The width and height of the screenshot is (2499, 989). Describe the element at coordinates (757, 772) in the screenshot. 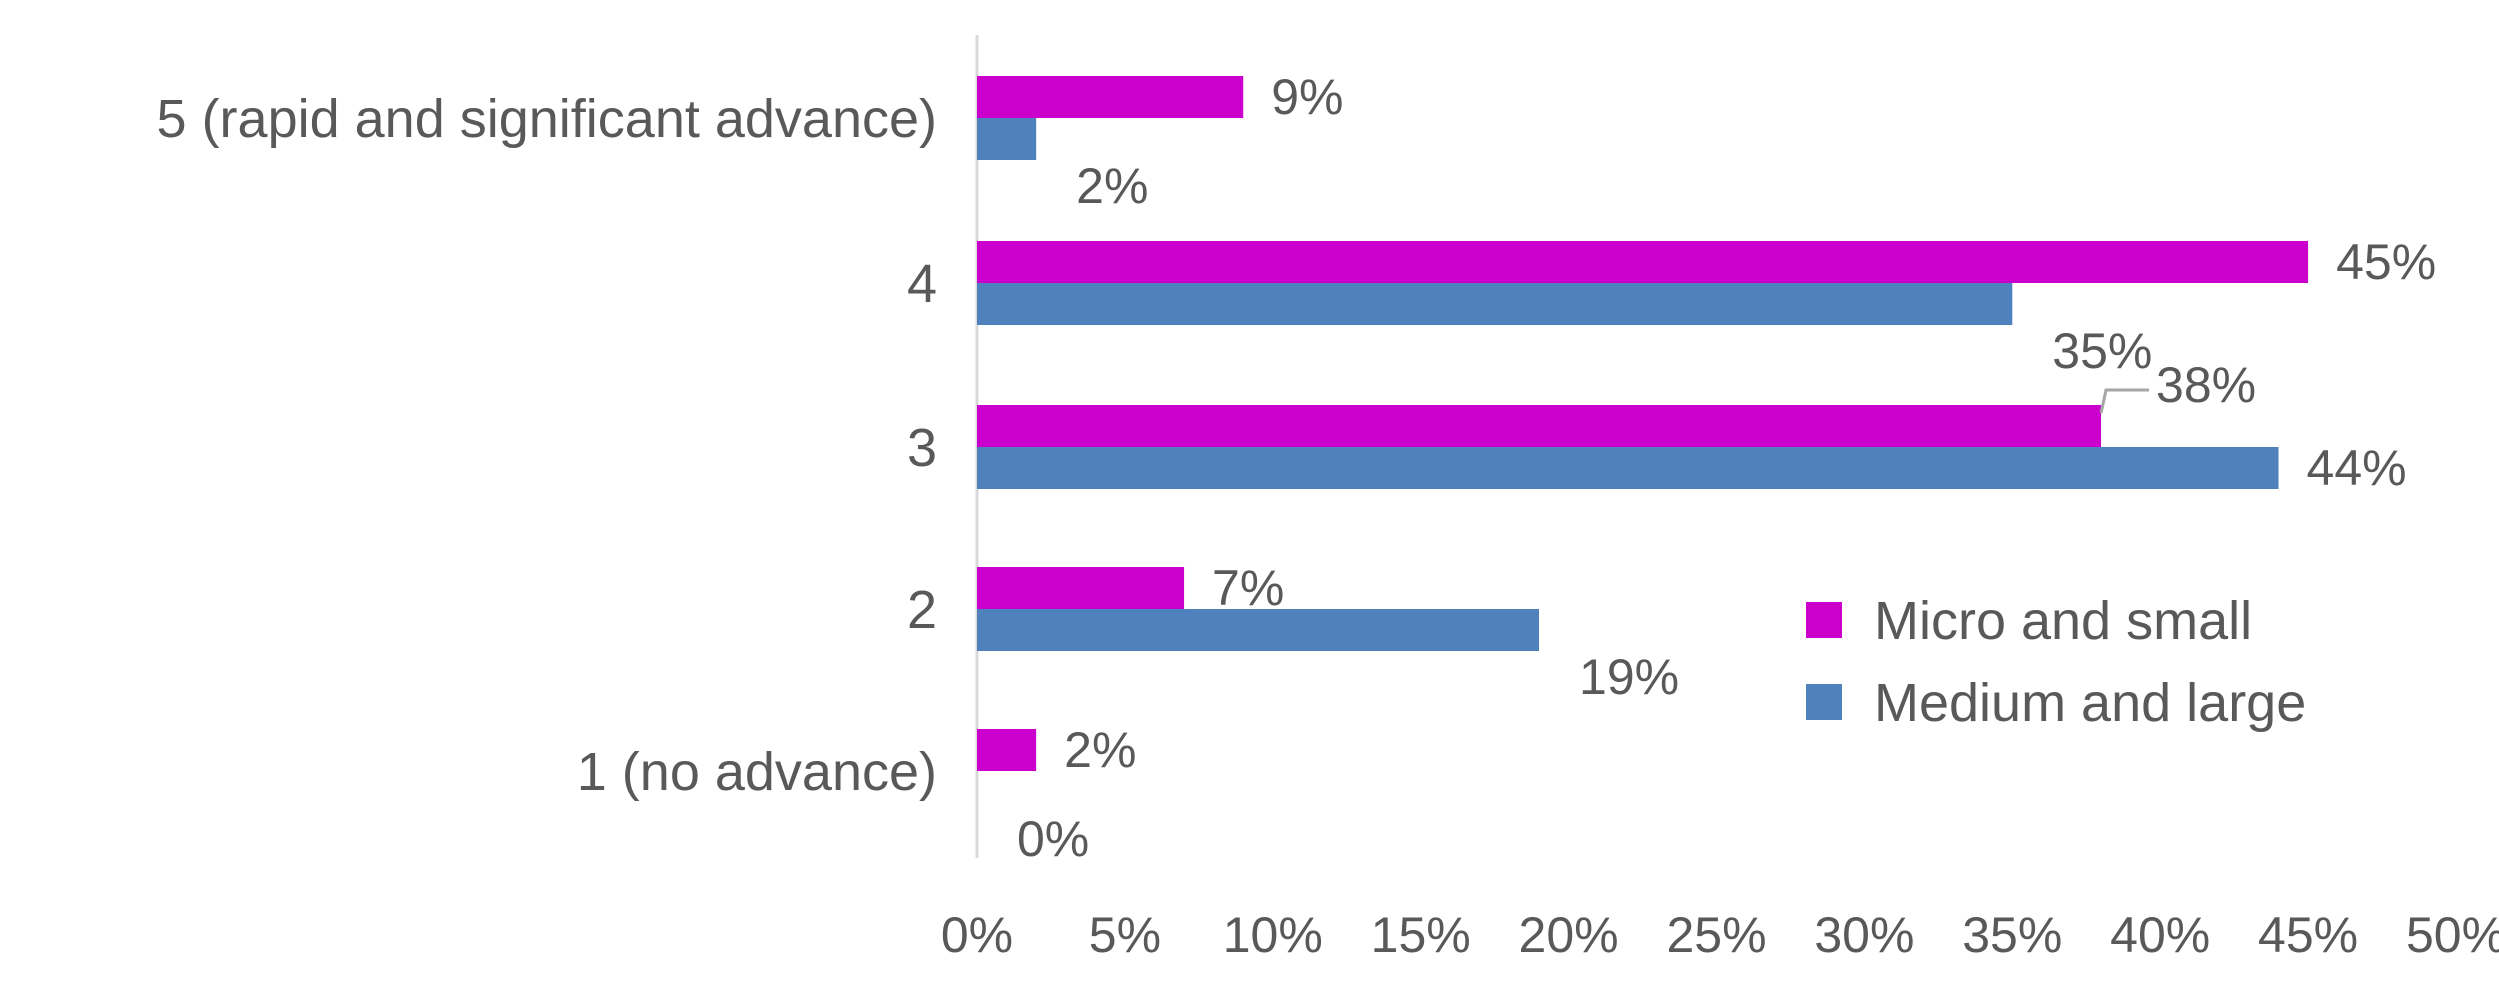

I see `category-label: 1 (no advance)` at that location.